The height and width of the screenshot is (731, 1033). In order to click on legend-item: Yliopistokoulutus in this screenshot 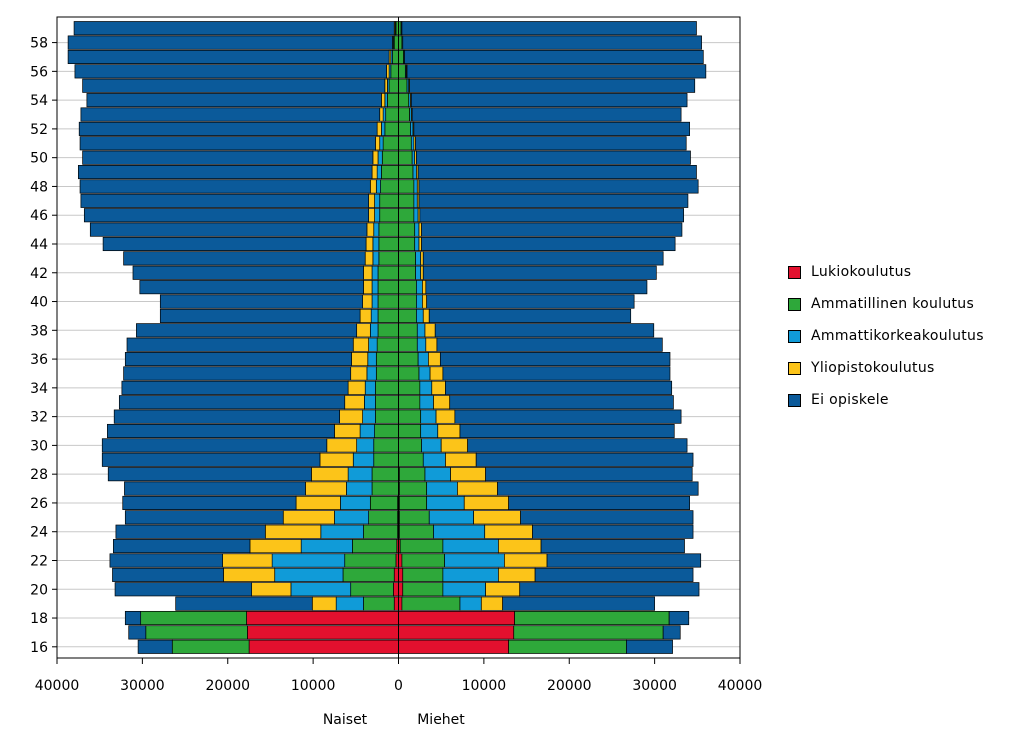, I will do `click(886, 368)`.